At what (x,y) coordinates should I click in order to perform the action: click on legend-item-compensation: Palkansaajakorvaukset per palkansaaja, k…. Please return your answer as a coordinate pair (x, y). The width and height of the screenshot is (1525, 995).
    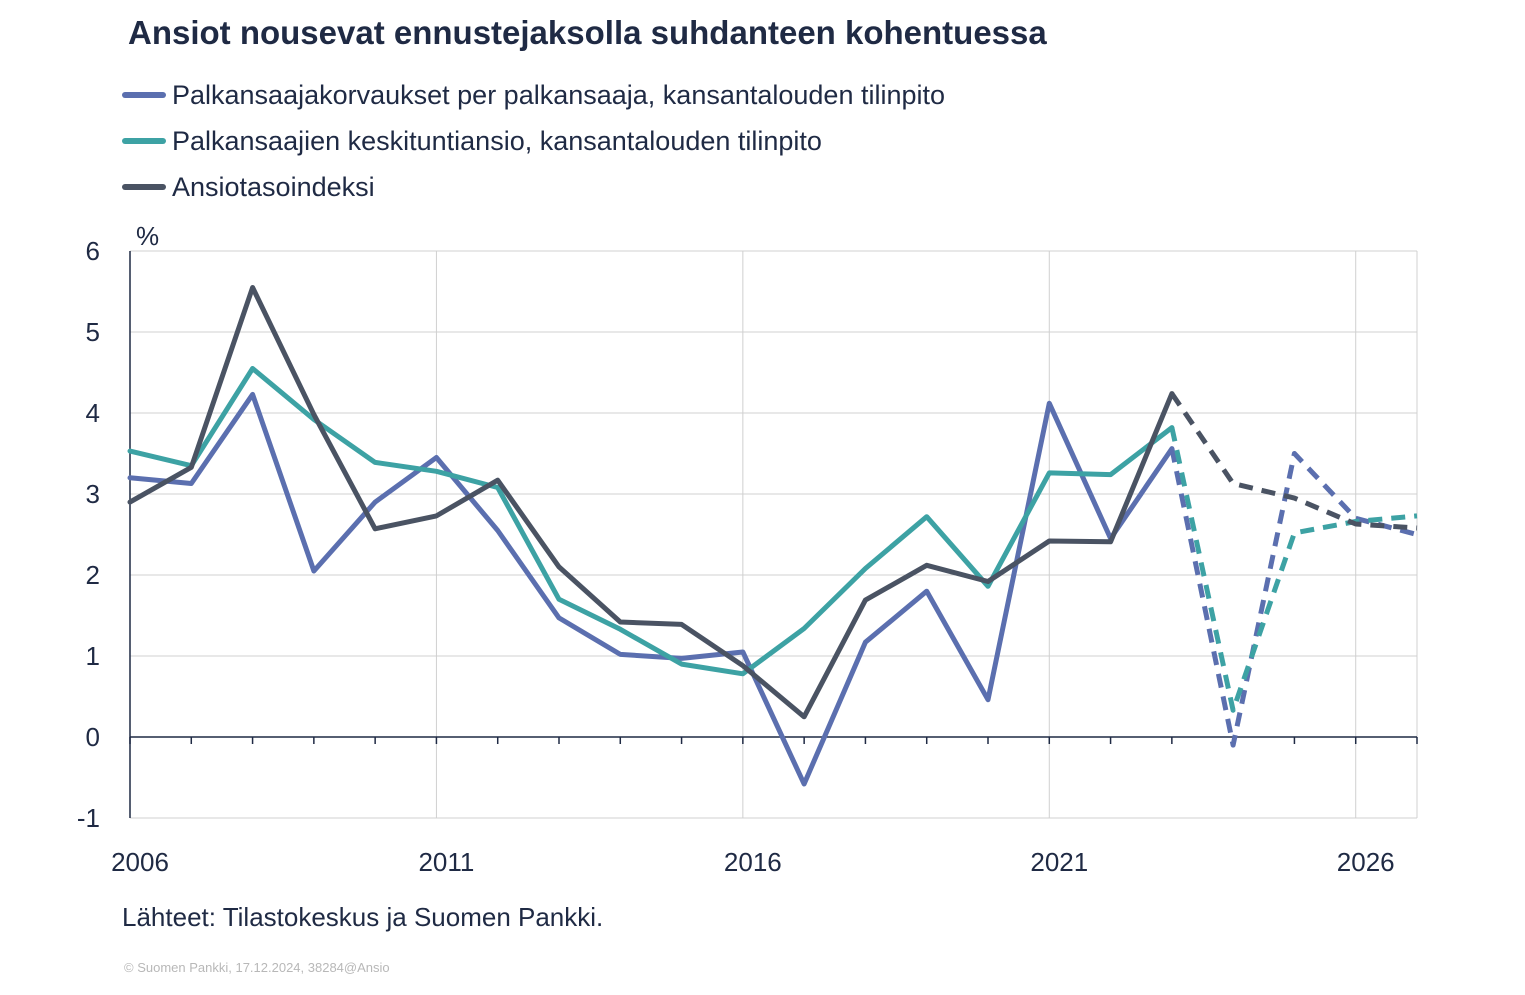
    Looking at the image, I should click on (533, 95).